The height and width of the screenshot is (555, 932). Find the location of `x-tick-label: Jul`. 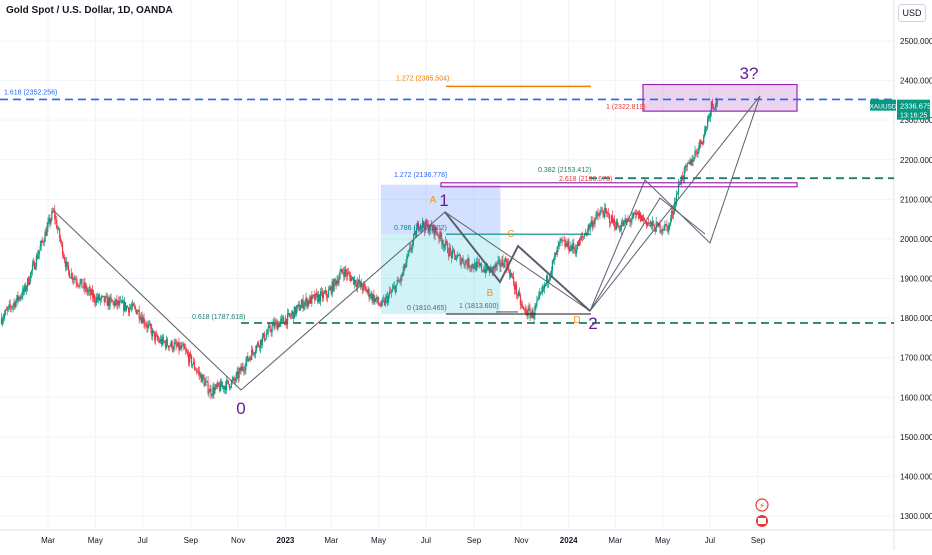

x-tick-label: Jul is located at coordinates (710, 540).